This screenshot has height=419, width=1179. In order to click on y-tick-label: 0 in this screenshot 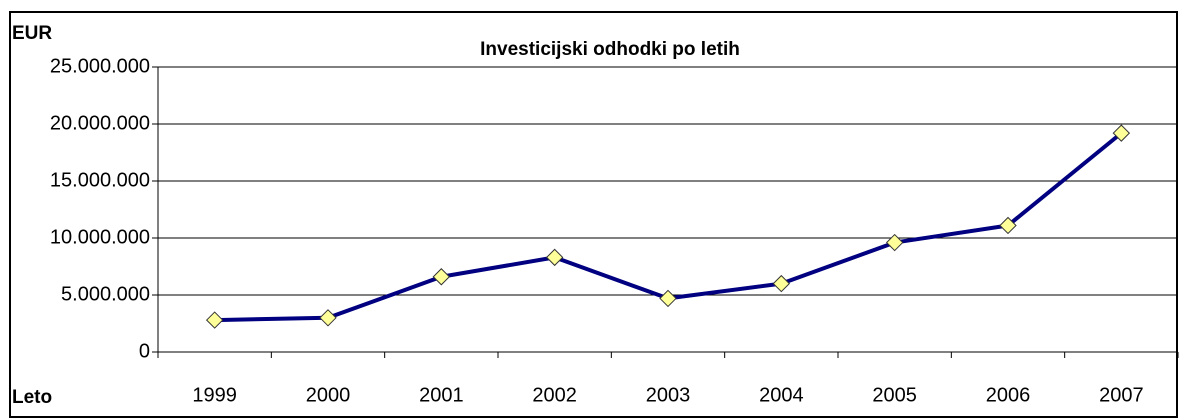, I will do `click(144, 351)`.